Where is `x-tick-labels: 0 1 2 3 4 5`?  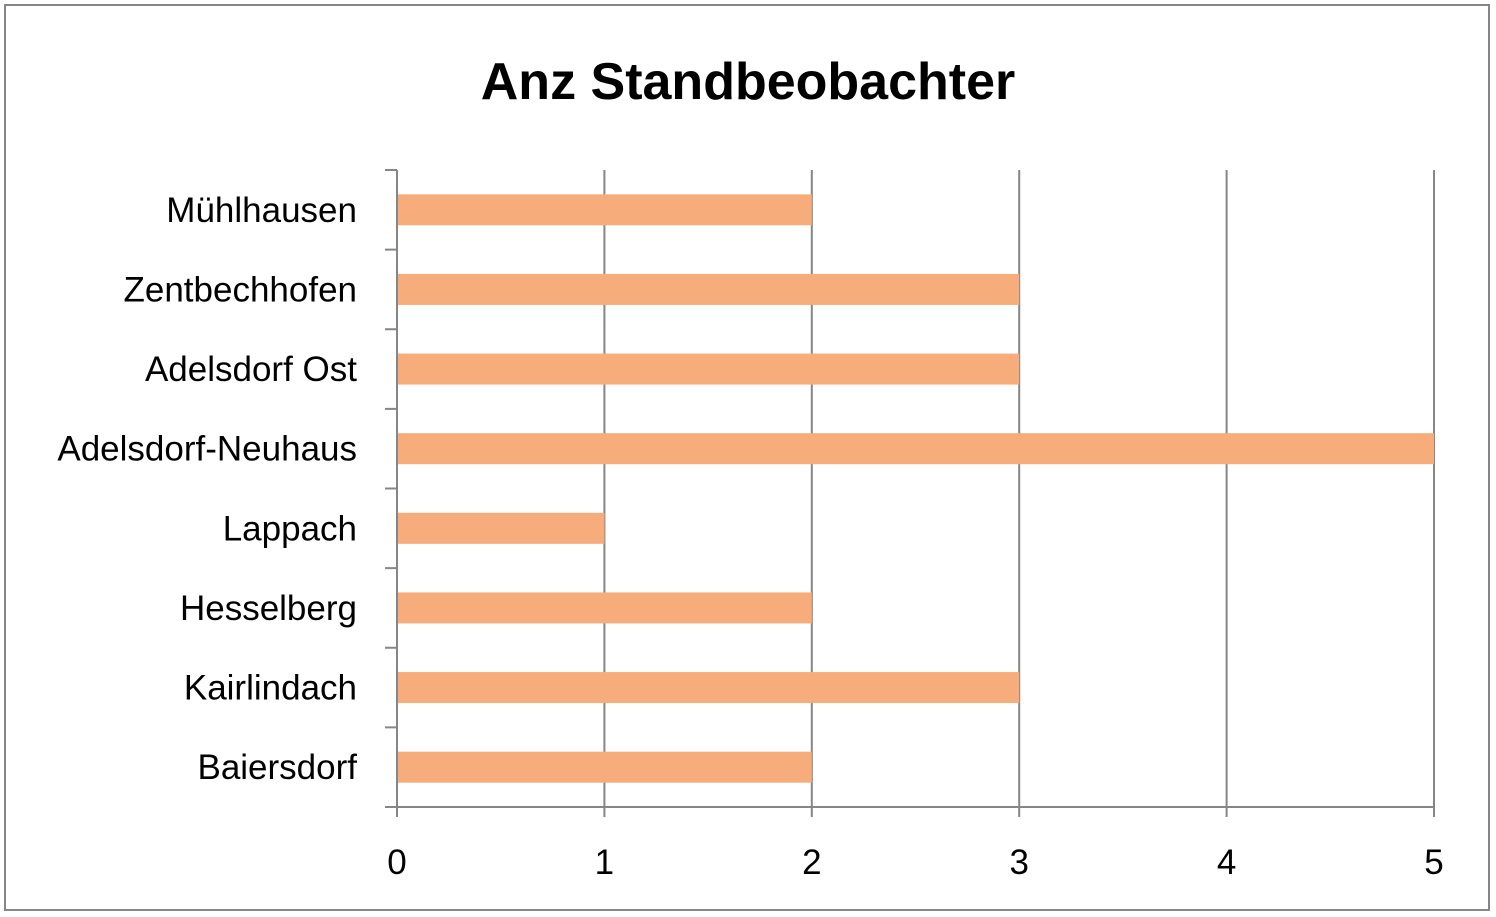 x-tick-labels: 0 1 2 3 4 5 is located at coordinates (915, 862).